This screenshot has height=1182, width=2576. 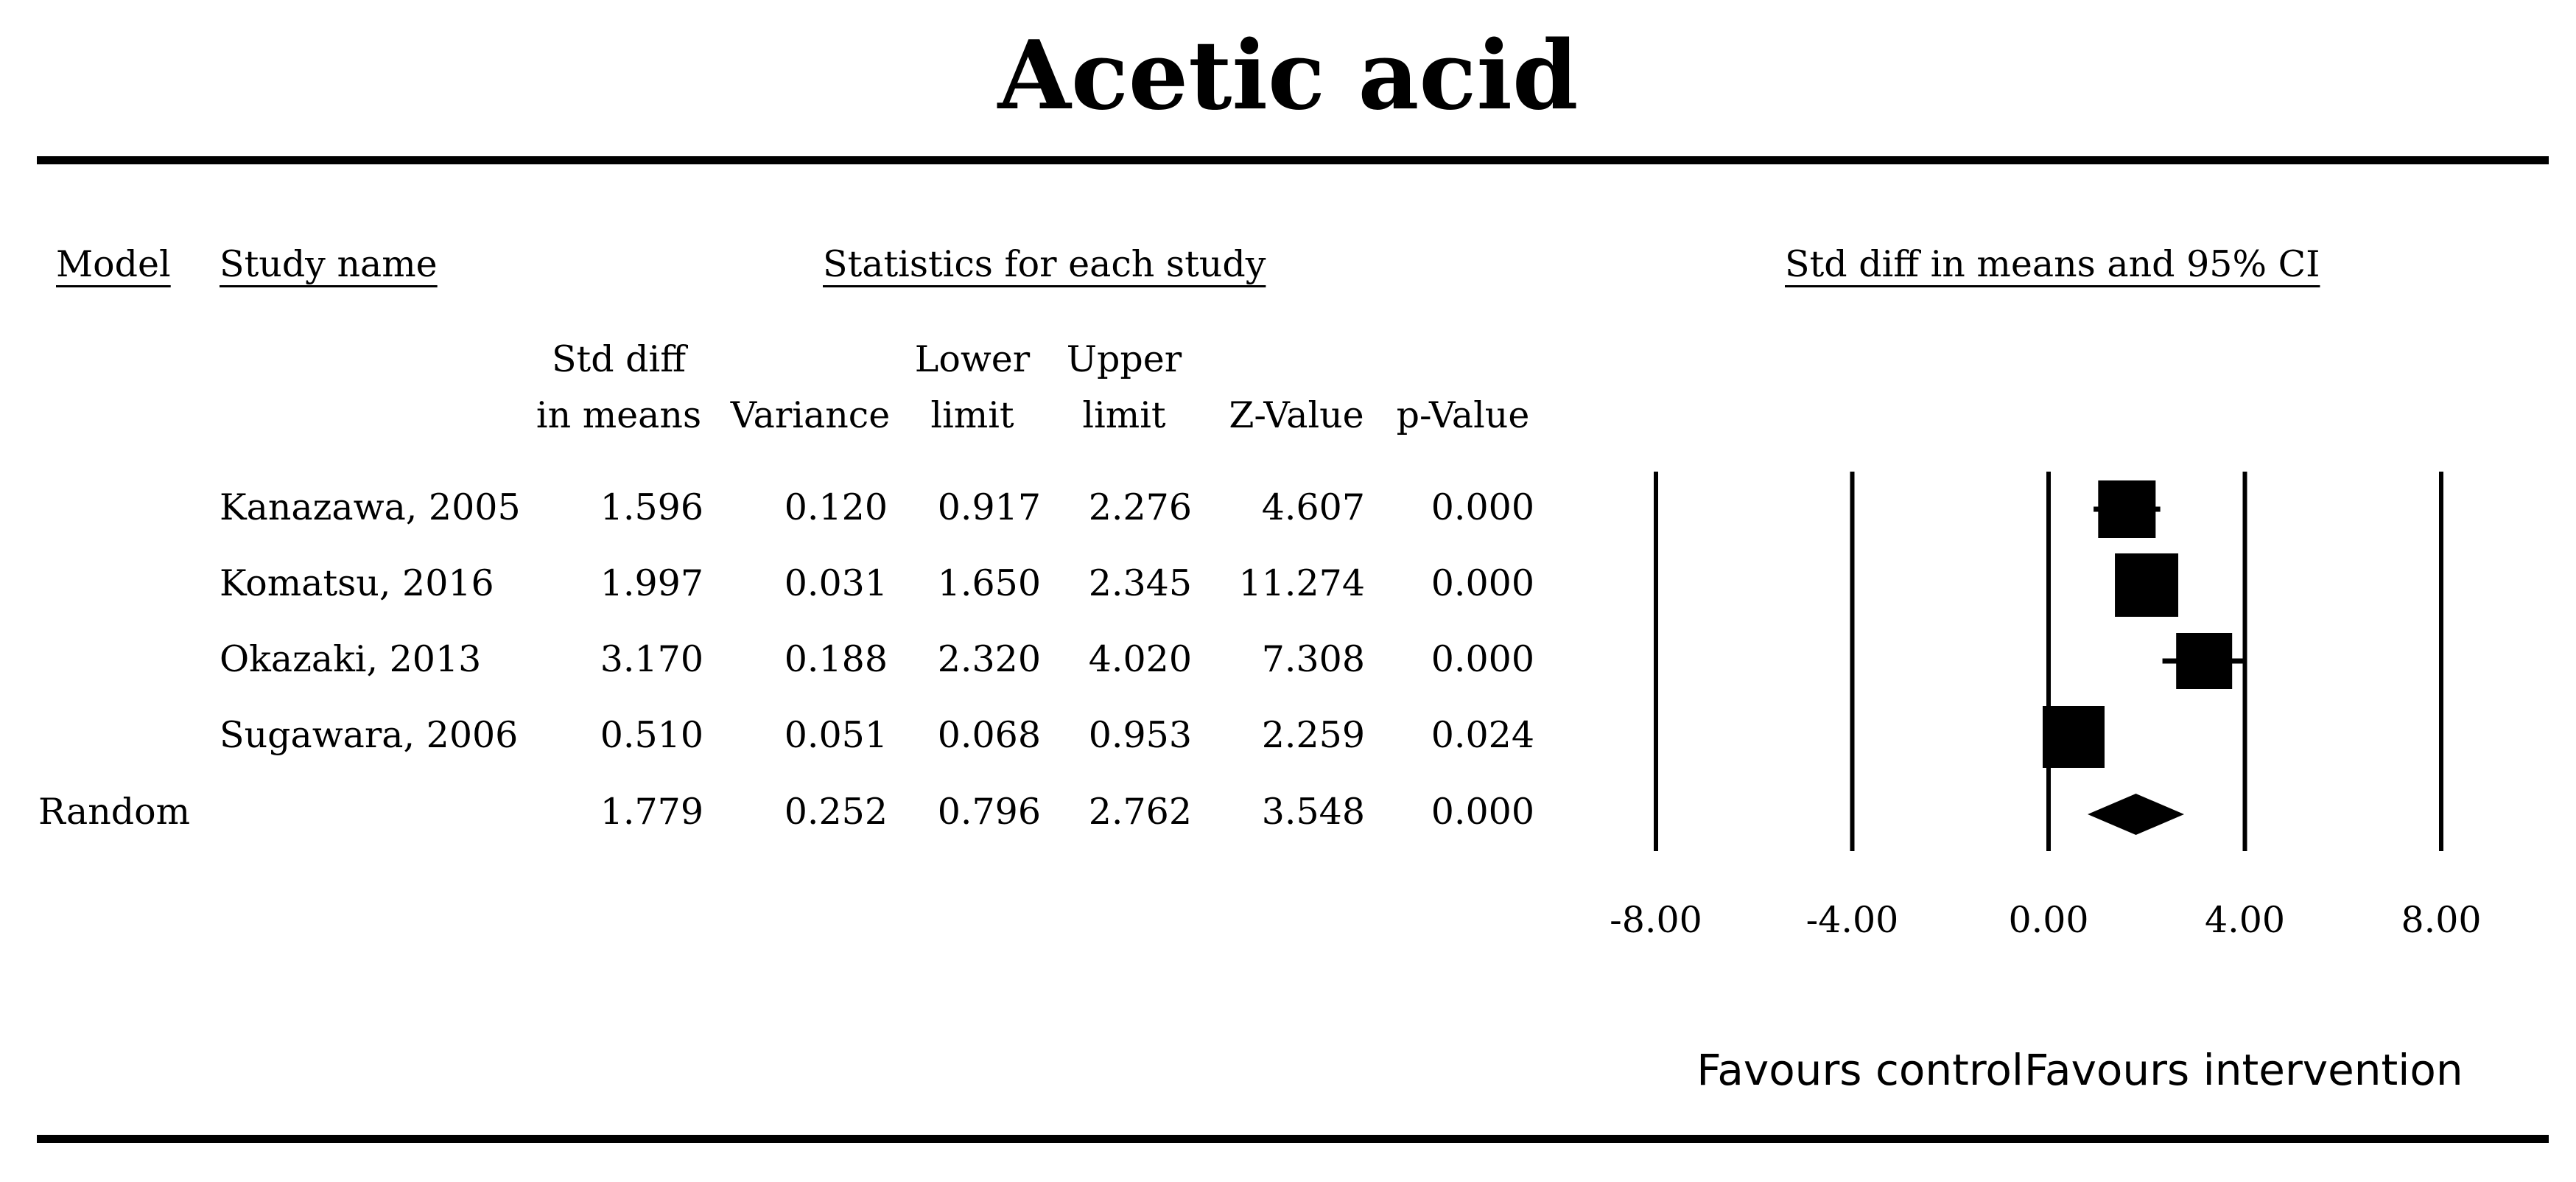 I want to click on row-value-z: 4.607, so click(x=1313, y=507).